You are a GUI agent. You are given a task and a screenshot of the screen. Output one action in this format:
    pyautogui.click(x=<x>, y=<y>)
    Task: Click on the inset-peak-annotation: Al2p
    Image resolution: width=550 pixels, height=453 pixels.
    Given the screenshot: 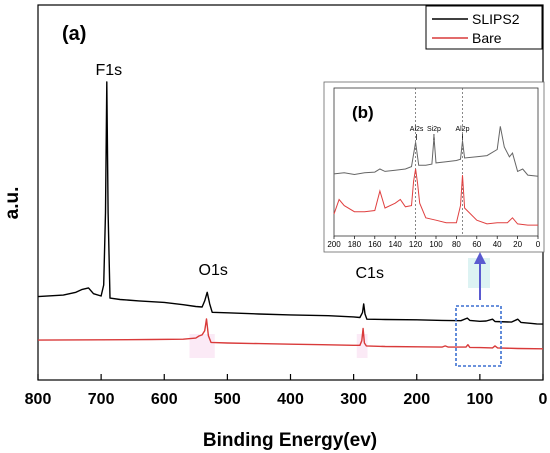 What is the action you would take?
    pyautogui.click(x=463, y=129)
    